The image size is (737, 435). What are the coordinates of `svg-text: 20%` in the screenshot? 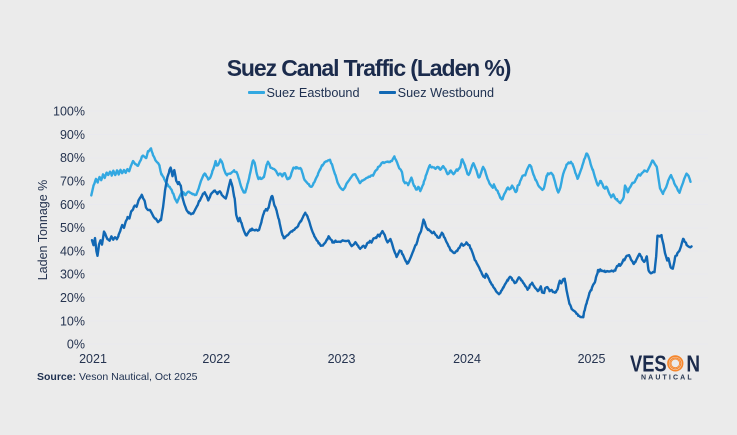 It's located at (72, 298).